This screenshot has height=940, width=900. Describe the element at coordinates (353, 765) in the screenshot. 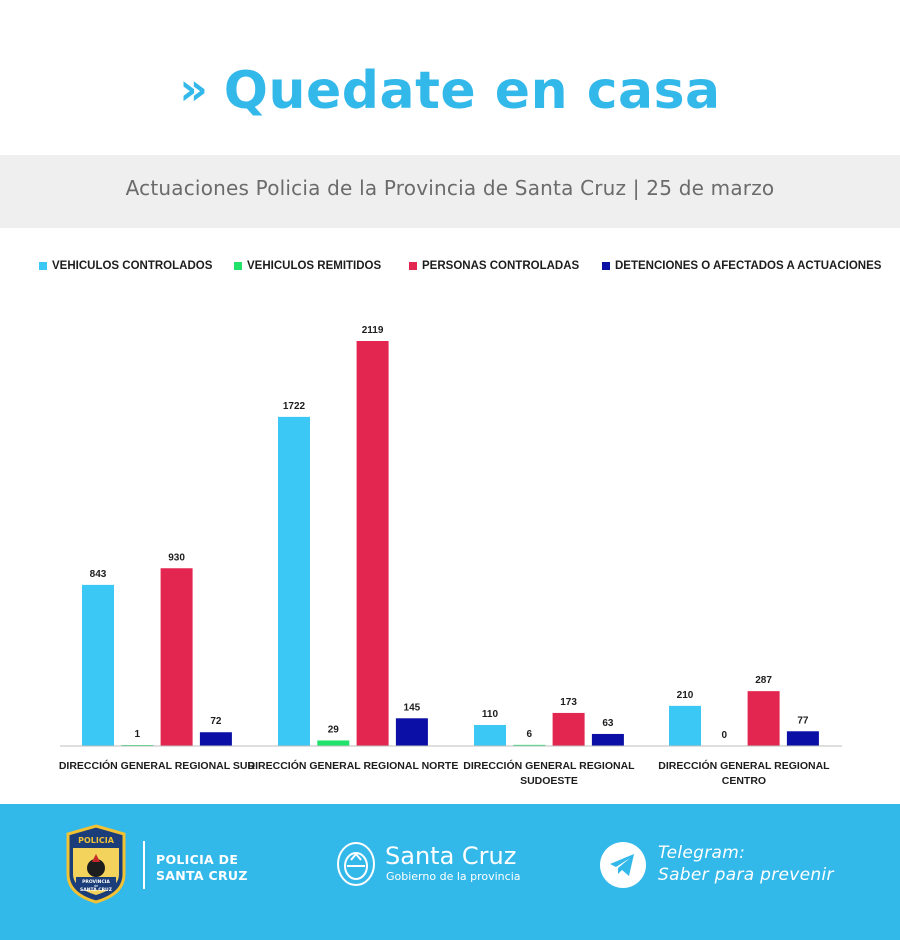

I see `category-label-2: DIRECCIÓN GENERAL REGIONAL NORTE` at that location.